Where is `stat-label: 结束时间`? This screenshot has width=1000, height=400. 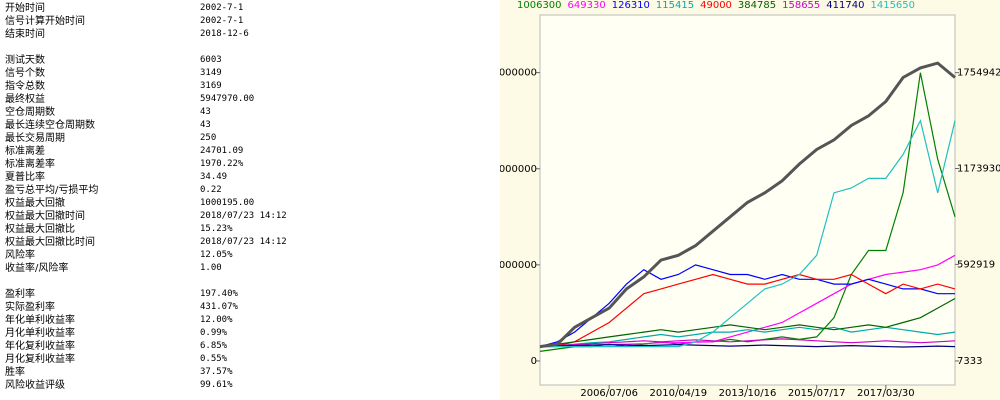
stat-label: 结束时间 is located at coordinates (25, 34).